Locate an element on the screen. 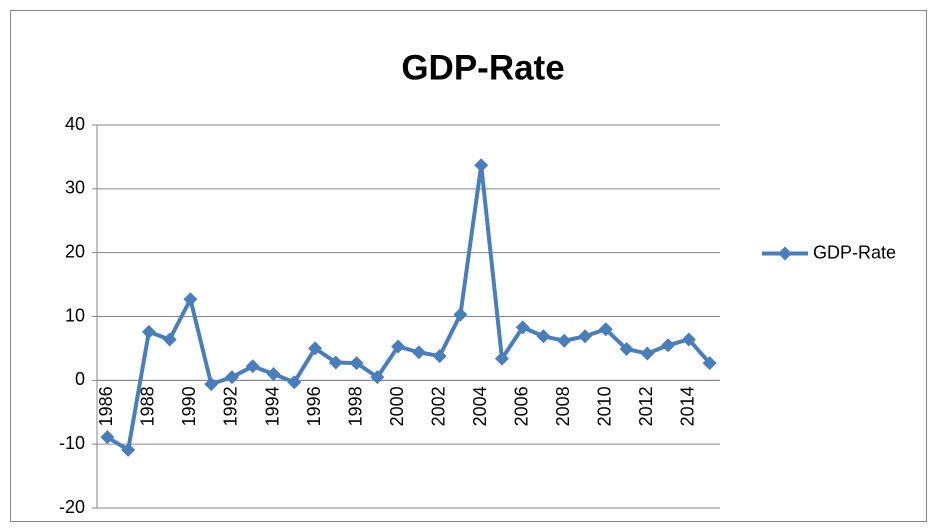  chart-title: GDP-Rate is located at coordinates (482, 67).